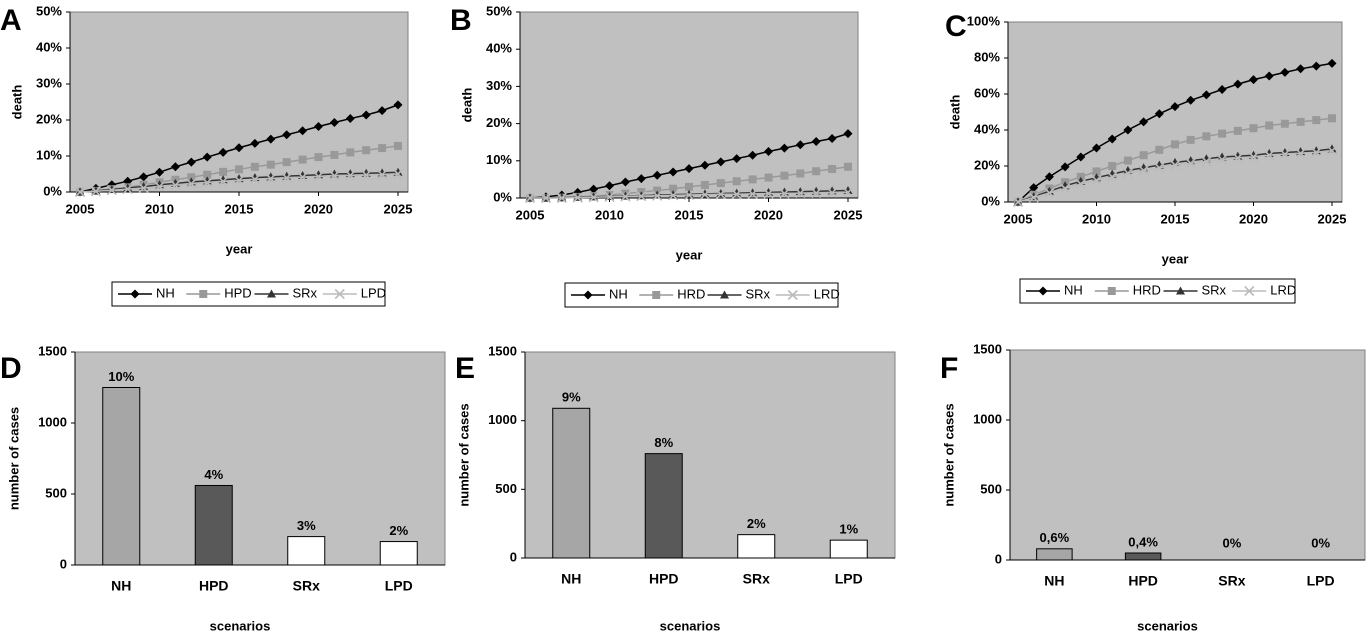  I want to click on panel-letter: D, so click(11, 368).